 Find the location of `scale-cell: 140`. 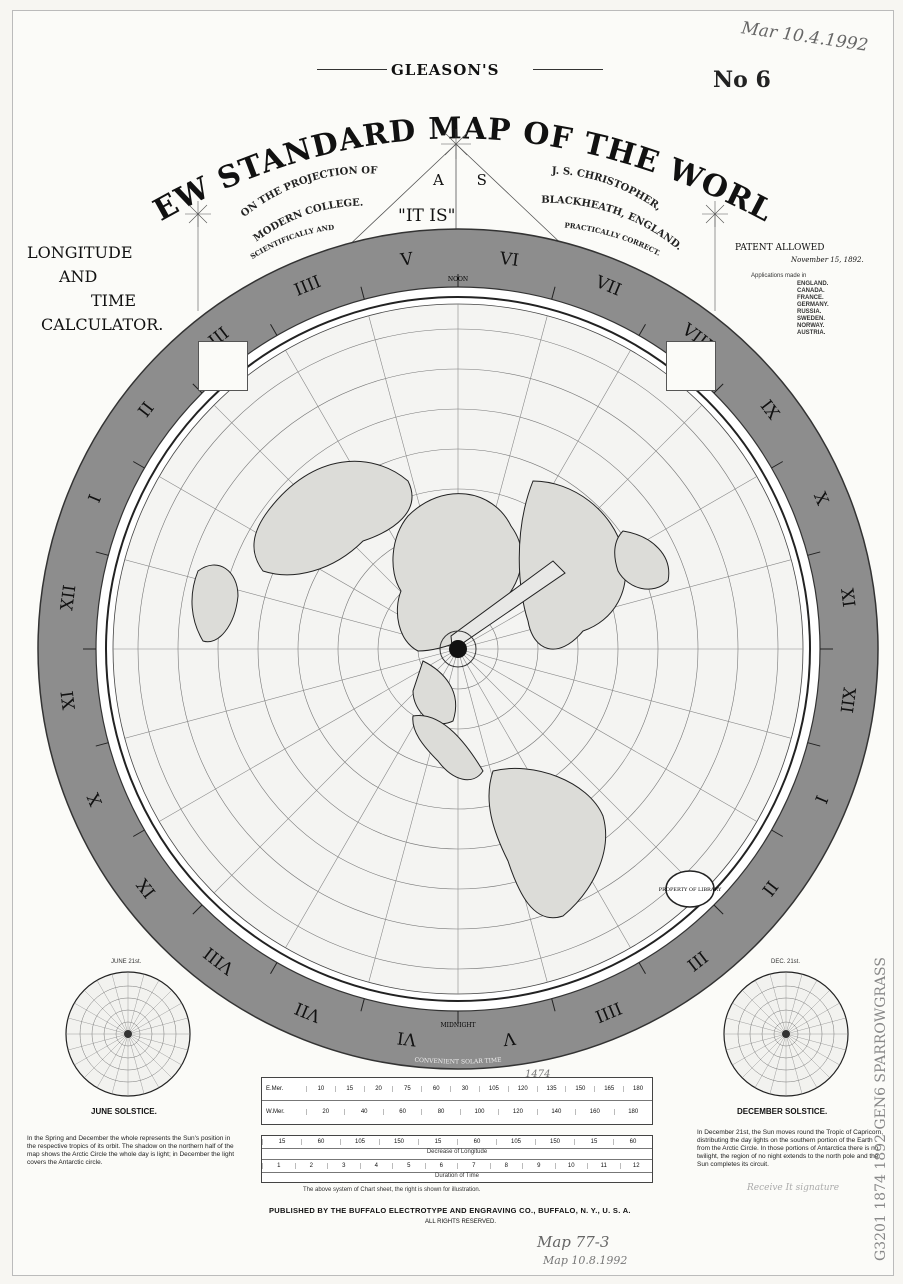

scale-cell: 140 is located at coordinates (555, 1112).